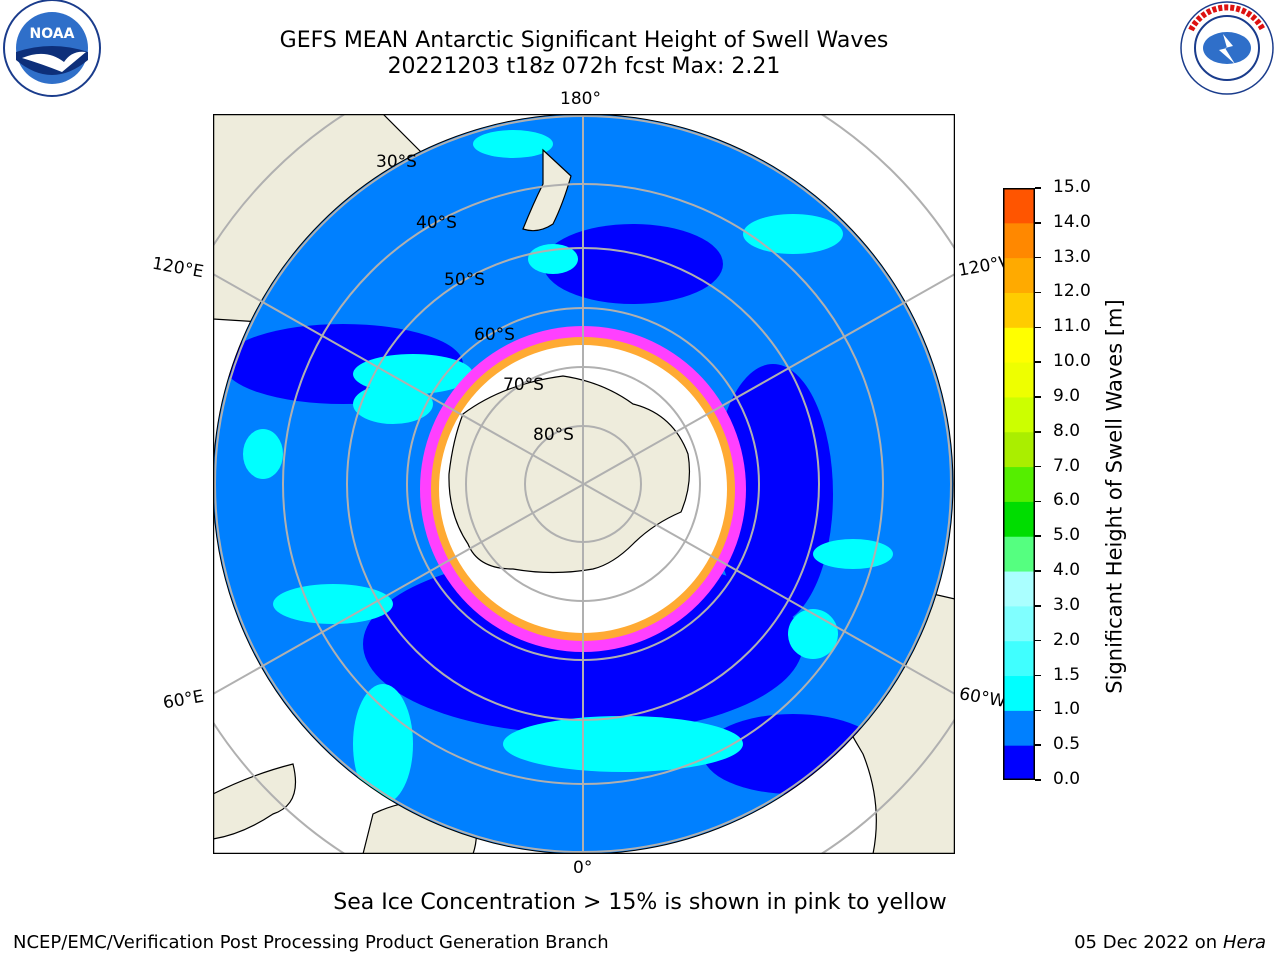  I want to click on lon-label-180: 180°, so click(580, 99).